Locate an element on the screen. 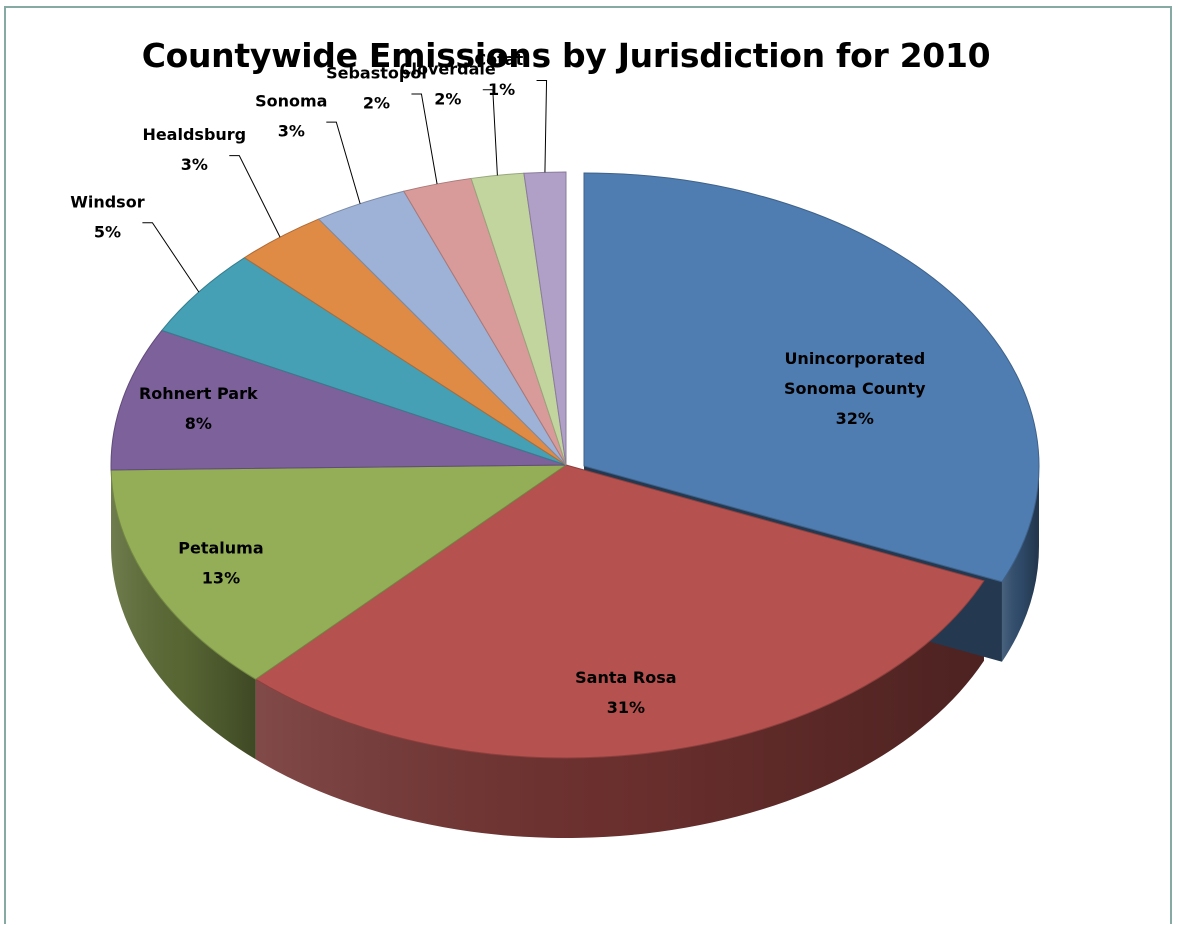  leader-sebastopol is located at coordinates (424, 139).